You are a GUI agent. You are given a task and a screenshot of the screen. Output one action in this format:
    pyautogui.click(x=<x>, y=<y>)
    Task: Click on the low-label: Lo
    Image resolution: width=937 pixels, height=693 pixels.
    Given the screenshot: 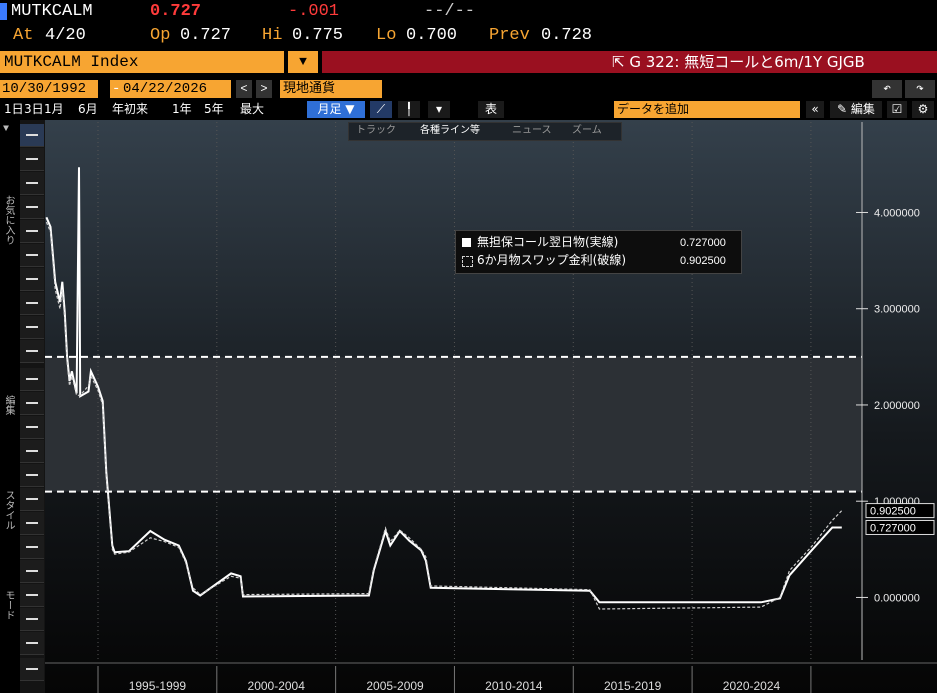 What is the action you would take?
    pyautogui.click(x=386, y=35)
    